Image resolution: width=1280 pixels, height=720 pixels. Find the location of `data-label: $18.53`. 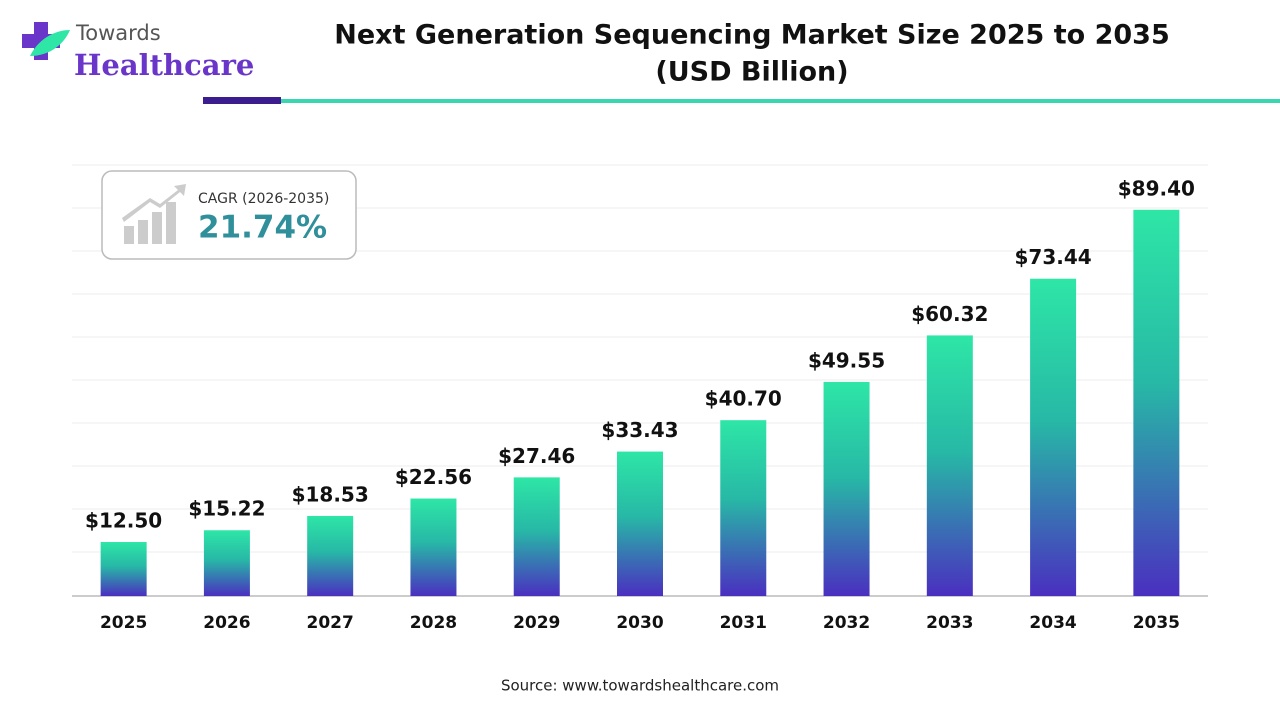

data-label: $18.53 is located at coordinates (330, 494).